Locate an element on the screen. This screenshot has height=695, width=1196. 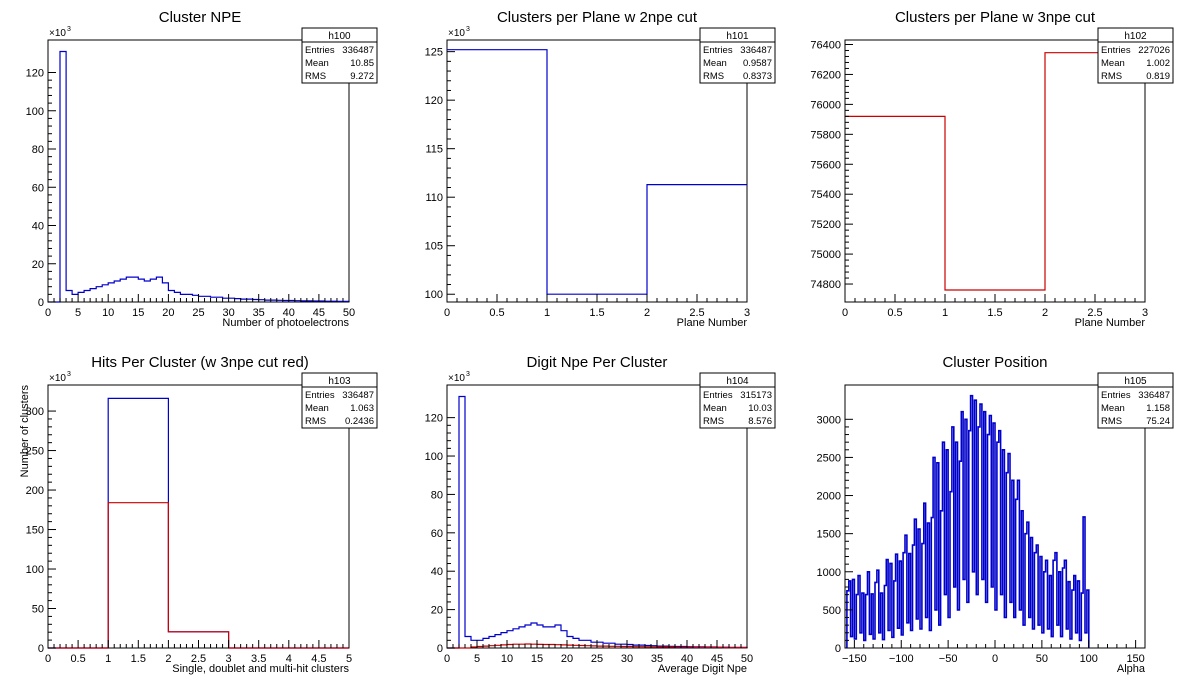
stats-rms-value: 75.24 is located at coordinates (1158, 421).